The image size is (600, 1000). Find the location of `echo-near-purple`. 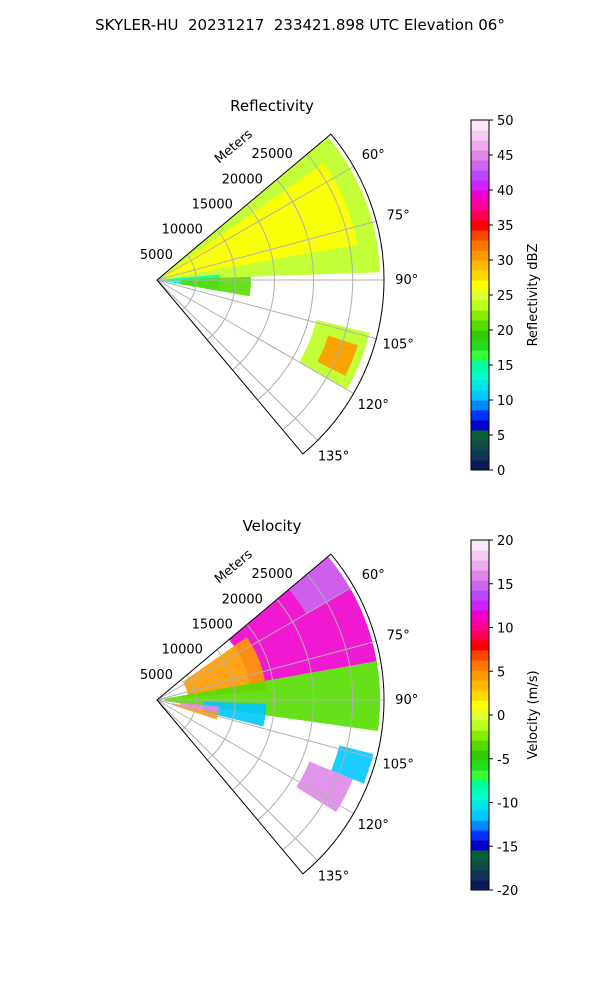

echo-near-purple is located at coordinates (199, 708).